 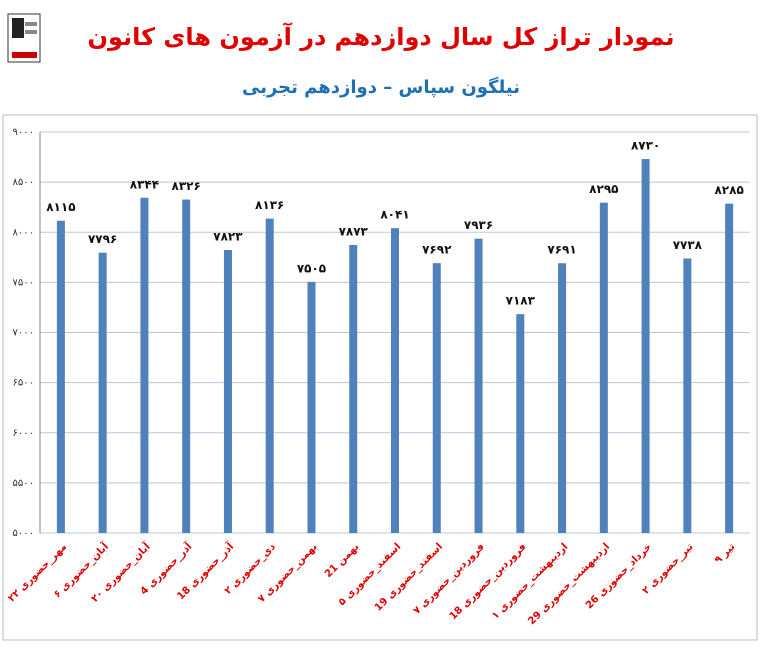 What do you see at coordinates (23, 282) in the screenshot?
I see `y-tick-label: ۷۵۰۰` at bounding box center [23, 282].